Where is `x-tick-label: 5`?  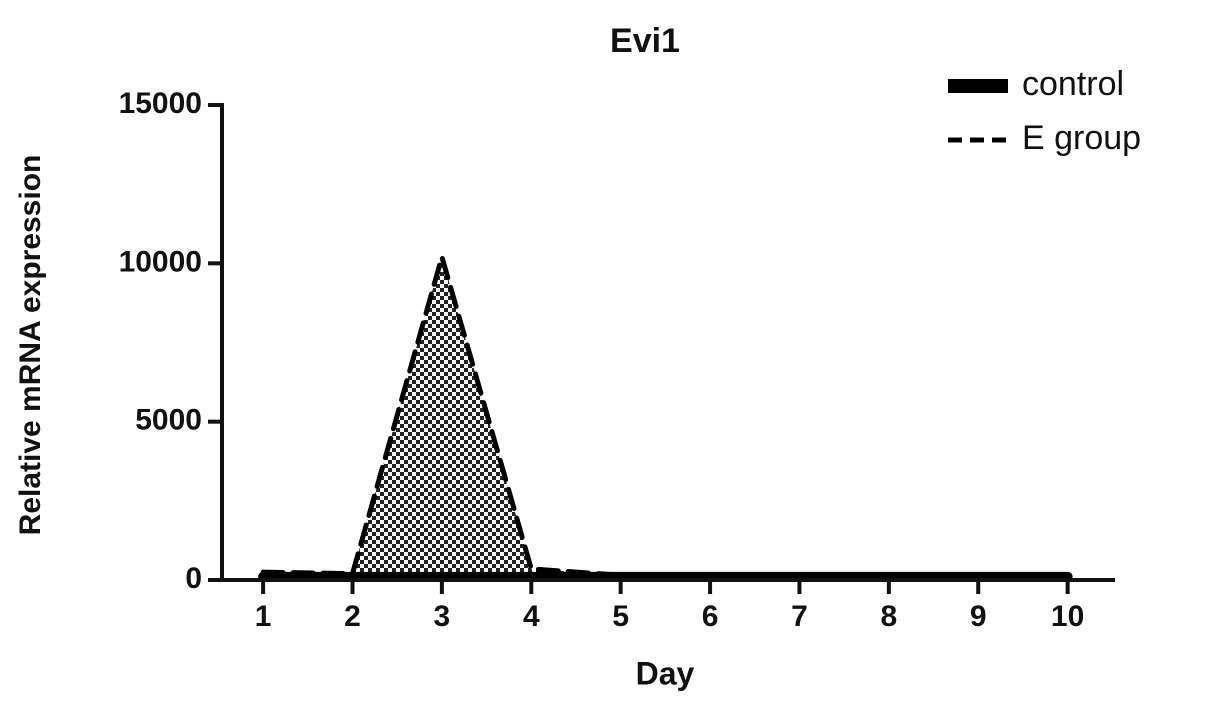
x-tick-label: 5 is located at coordinates (620, 616).